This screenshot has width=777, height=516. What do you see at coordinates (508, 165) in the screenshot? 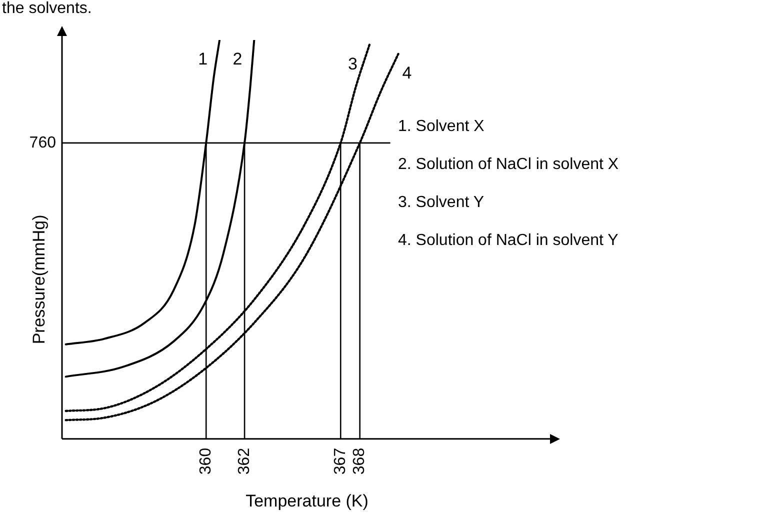
I see `annotation: 2. Solution of NaCl in solvent X` at bounding box center [508, 165].